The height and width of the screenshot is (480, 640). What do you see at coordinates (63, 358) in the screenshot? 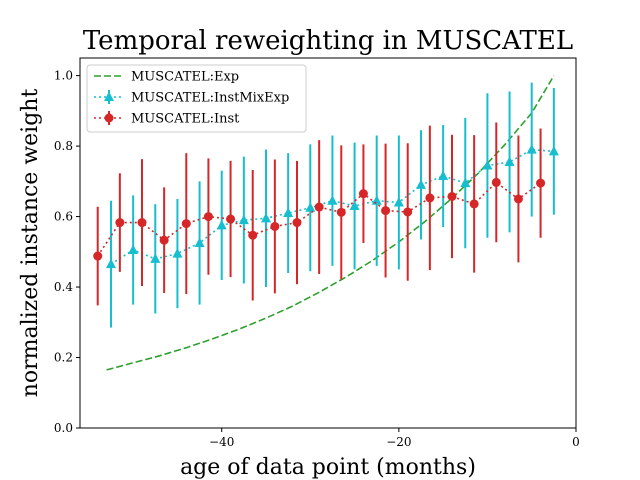
I see `y-tick-label: 0.2` at bounding box center [63, 358].